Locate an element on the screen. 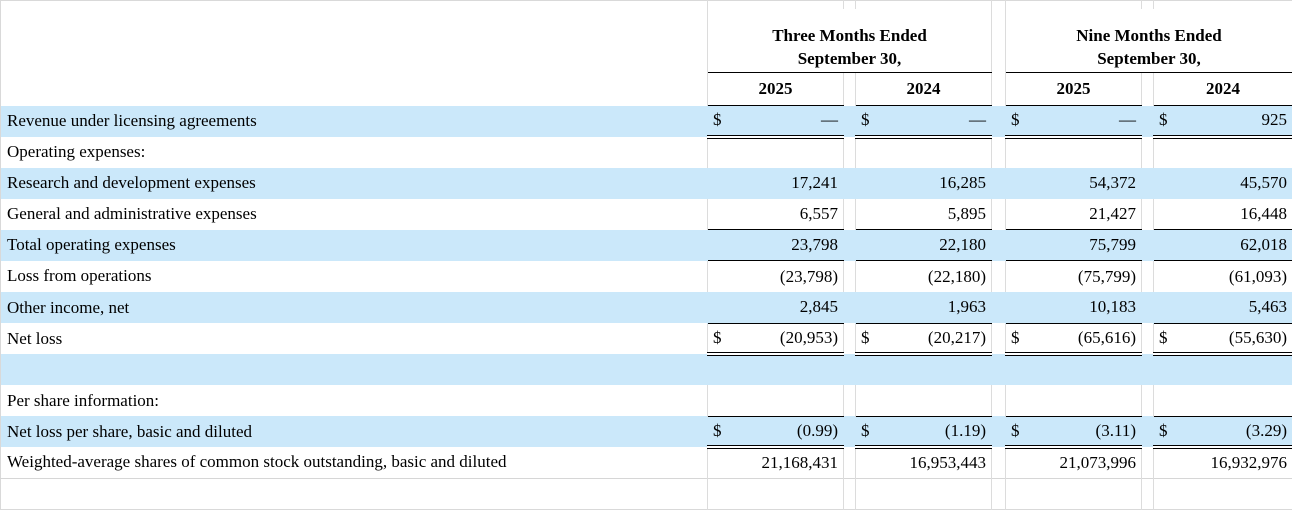  row-per-share-header: Per share information: is located at coordinates (646, 401).